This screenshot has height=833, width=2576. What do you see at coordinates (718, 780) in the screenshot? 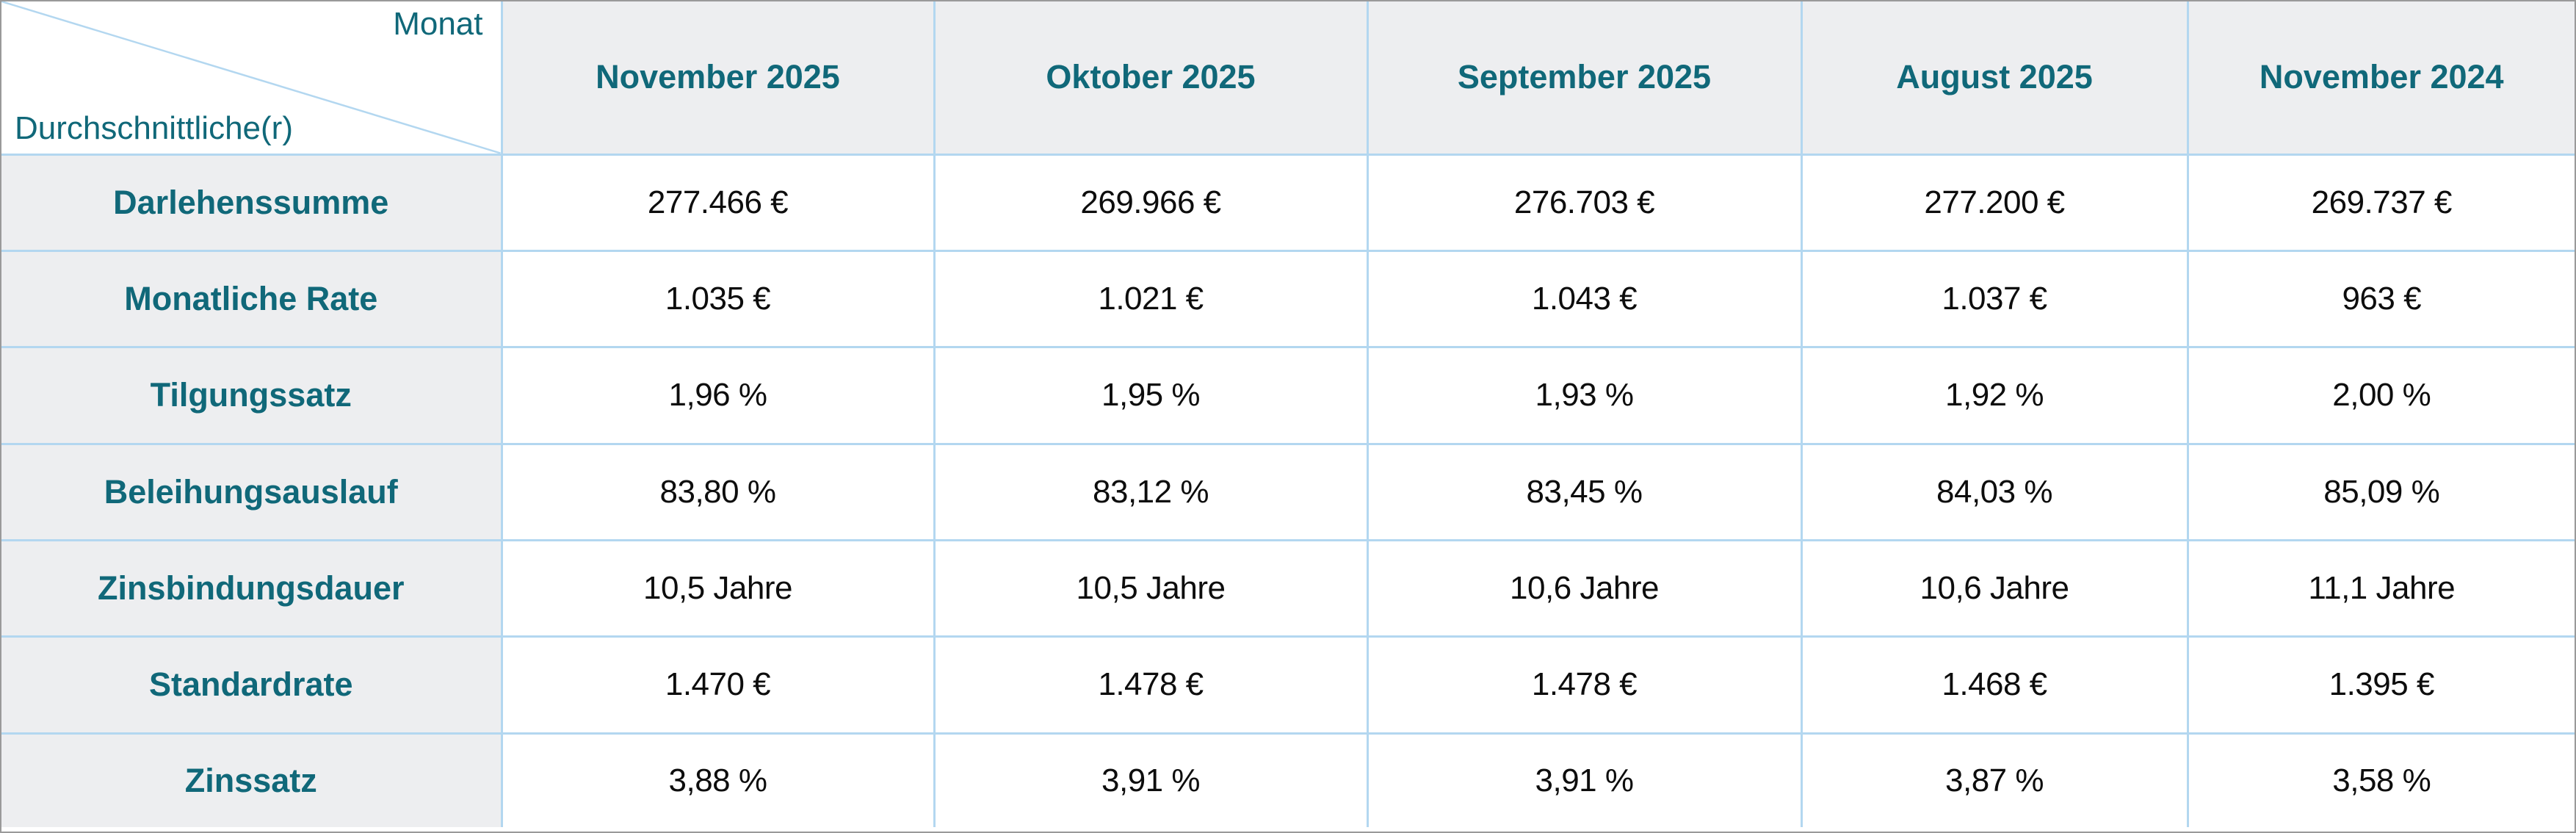
I see `data-cell: 3,88 %` at bounding box center [718, 780].